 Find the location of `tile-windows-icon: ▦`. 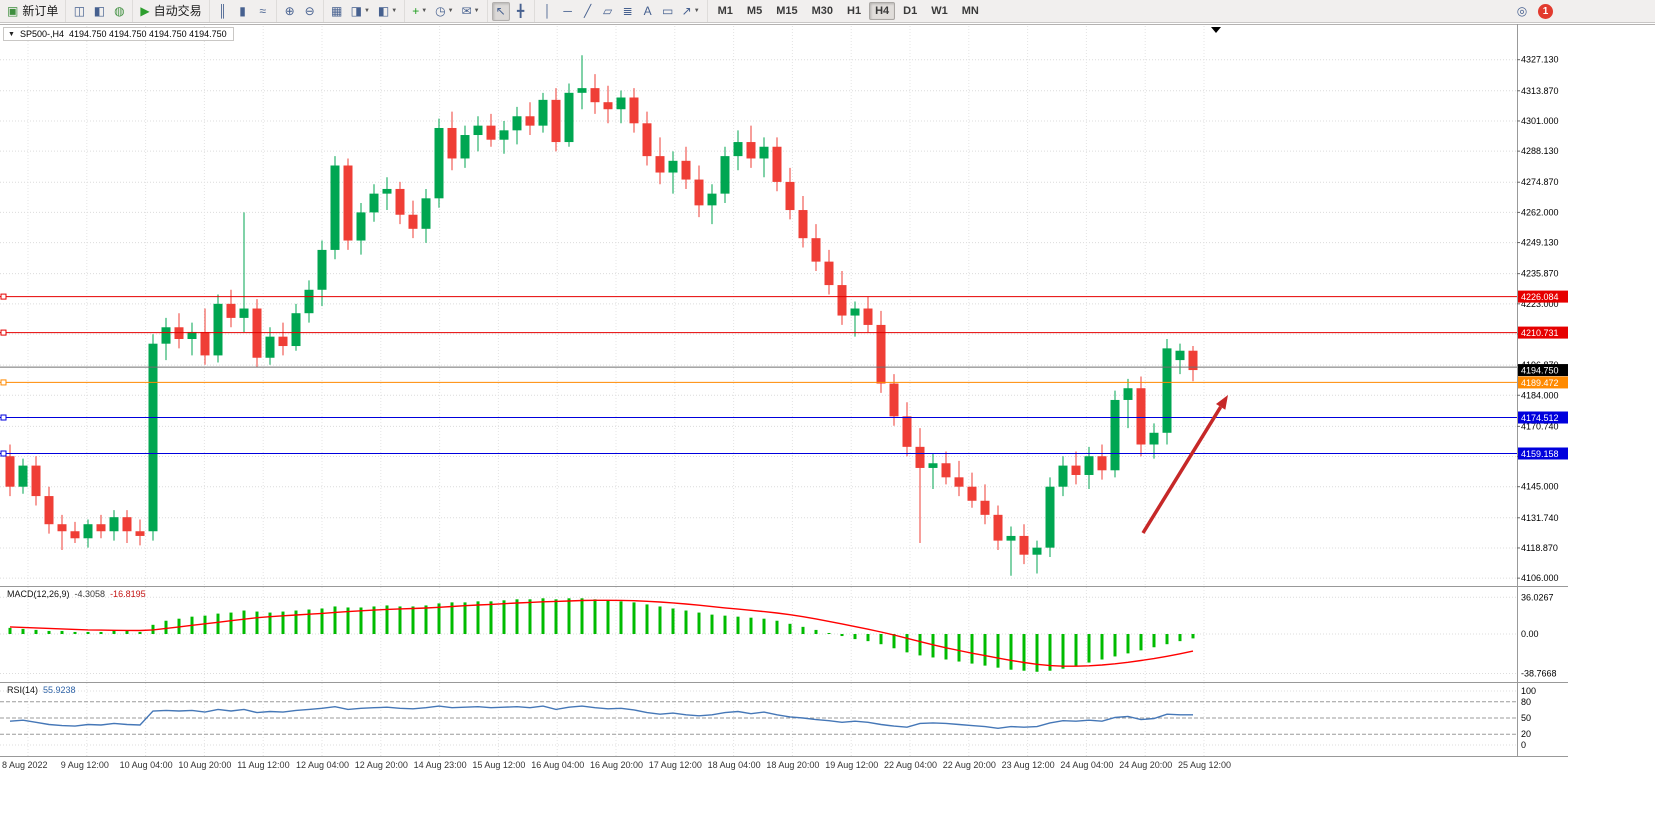

tile-windows-icon: ▦ is located at coordinates (336, 10).